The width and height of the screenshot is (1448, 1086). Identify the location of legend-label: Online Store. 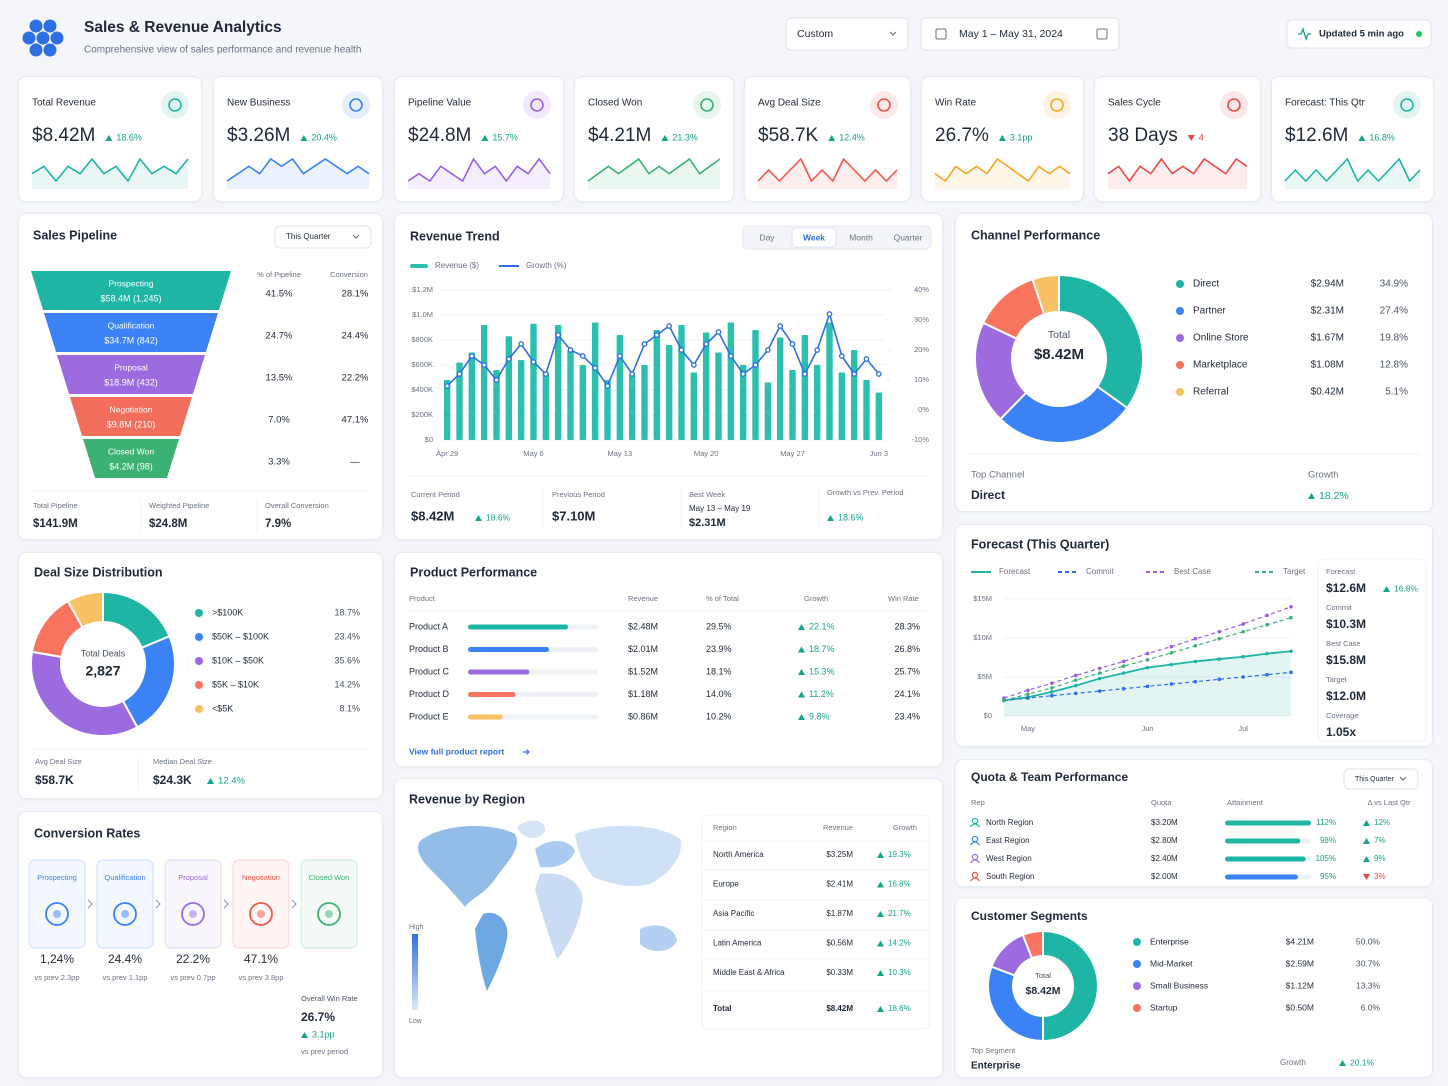
(1221, 338).